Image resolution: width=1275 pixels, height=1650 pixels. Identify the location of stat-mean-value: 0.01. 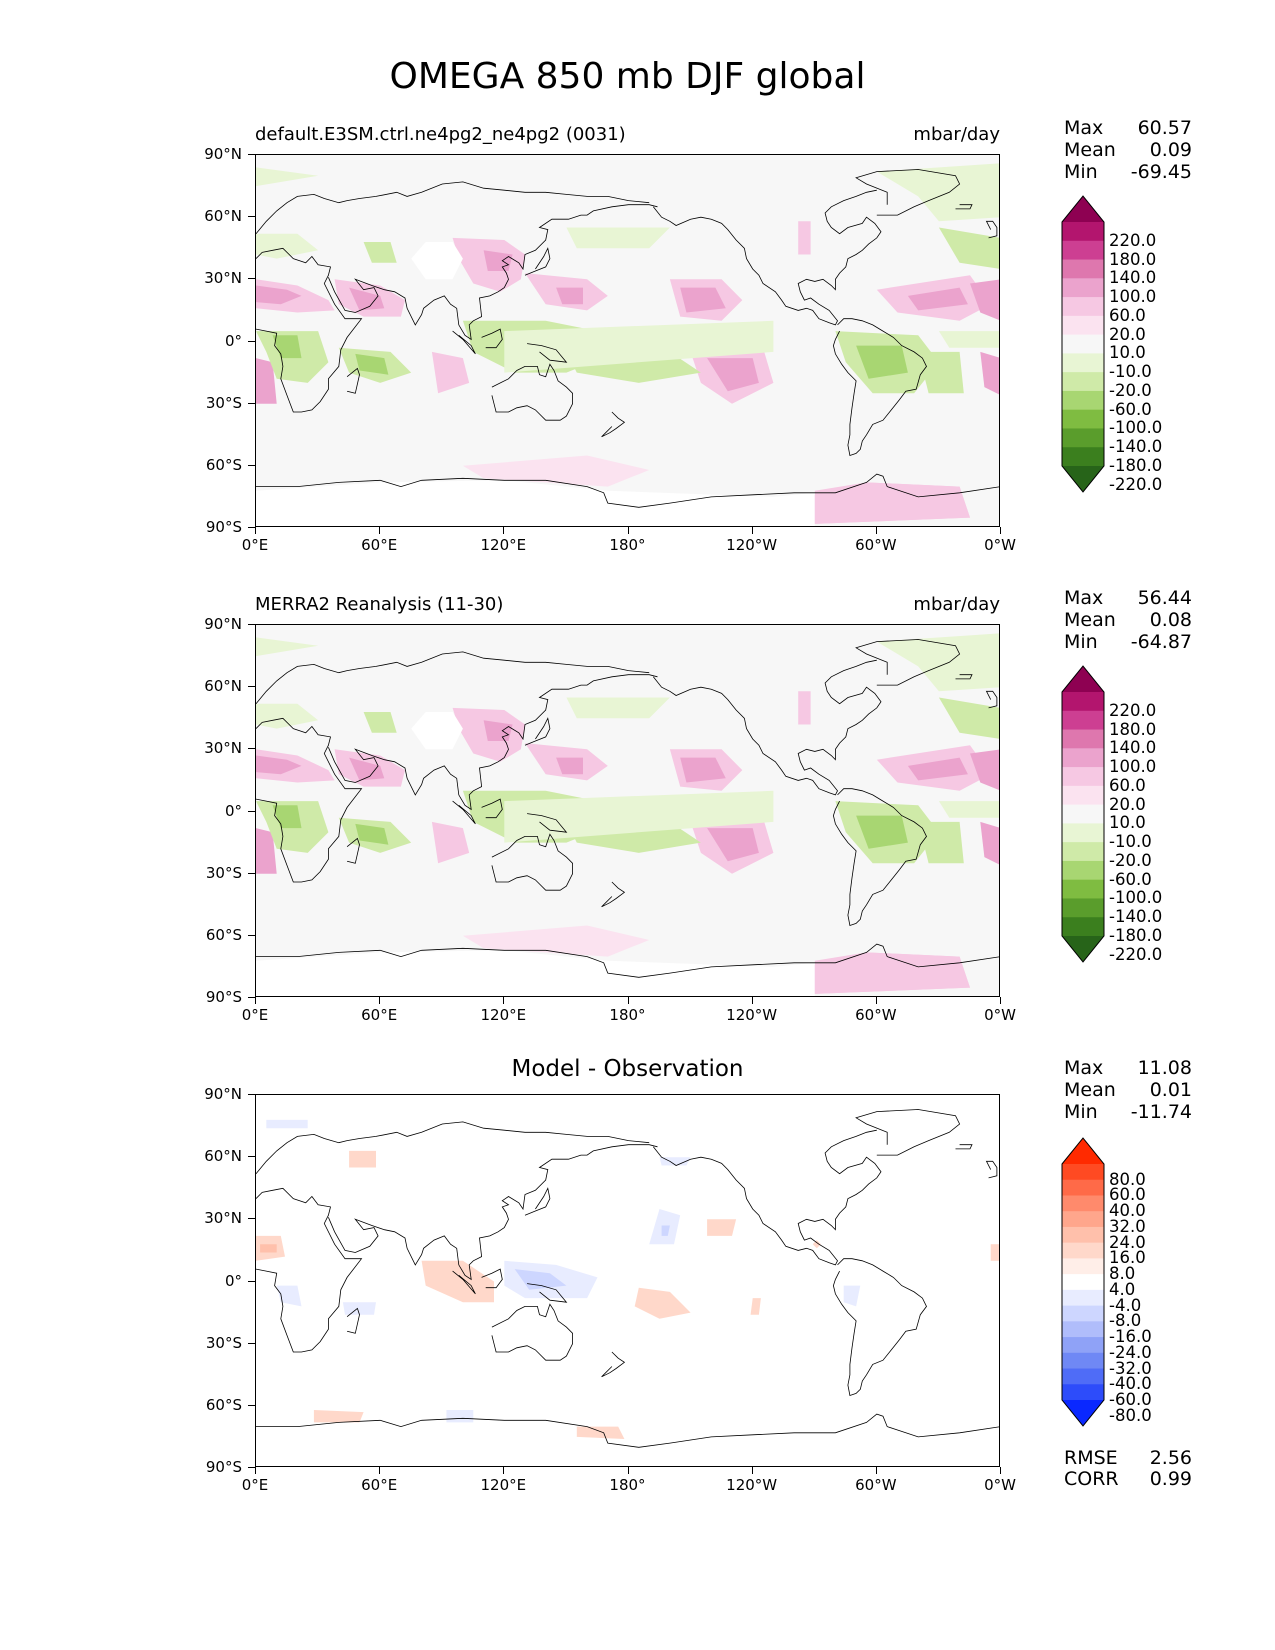
(1170, 1090).